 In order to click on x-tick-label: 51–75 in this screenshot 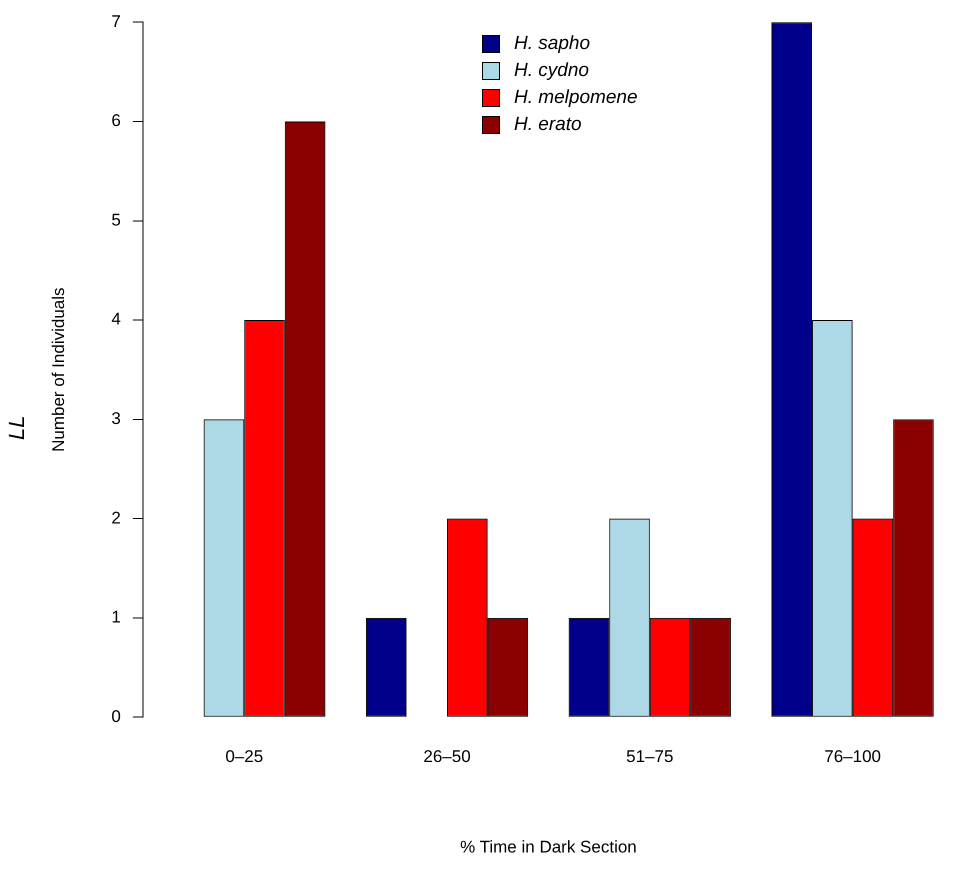, I will do `click(650, 756)`.